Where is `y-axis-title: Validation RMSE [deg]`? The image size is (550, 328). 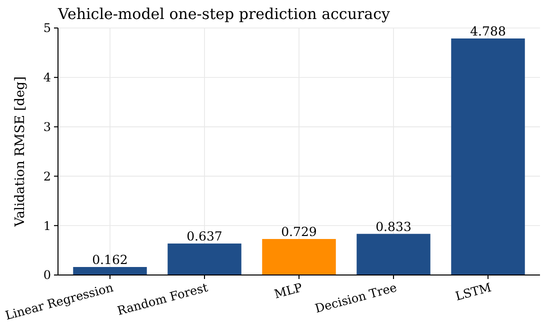
y-axis-title: Validation RMSE [deg] is located at coordinates (20, 152).